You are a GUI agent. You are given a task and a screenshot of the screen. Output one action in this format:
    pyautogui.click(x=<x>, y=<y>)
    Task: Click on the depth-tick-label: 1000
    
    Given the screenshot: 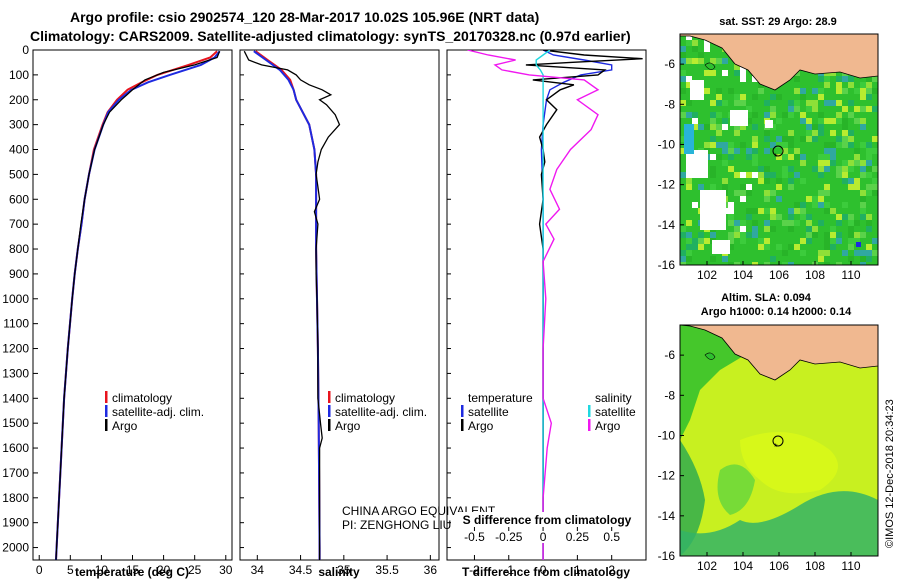 What is the action you would take?
    pyautogui.click(x=15, y=299)
    